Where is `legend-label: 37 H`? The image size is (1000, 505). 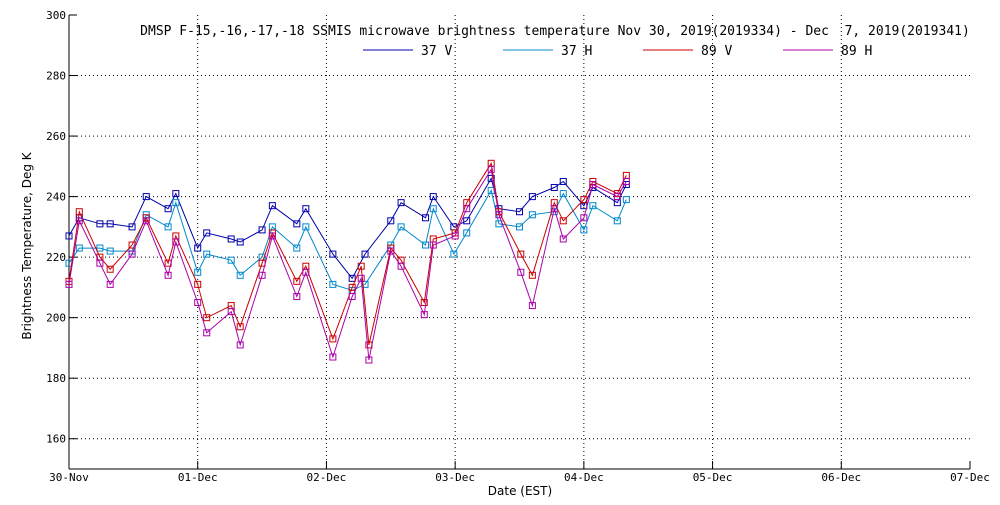
legend-label: 37 H is located at coordinates (576, 51).